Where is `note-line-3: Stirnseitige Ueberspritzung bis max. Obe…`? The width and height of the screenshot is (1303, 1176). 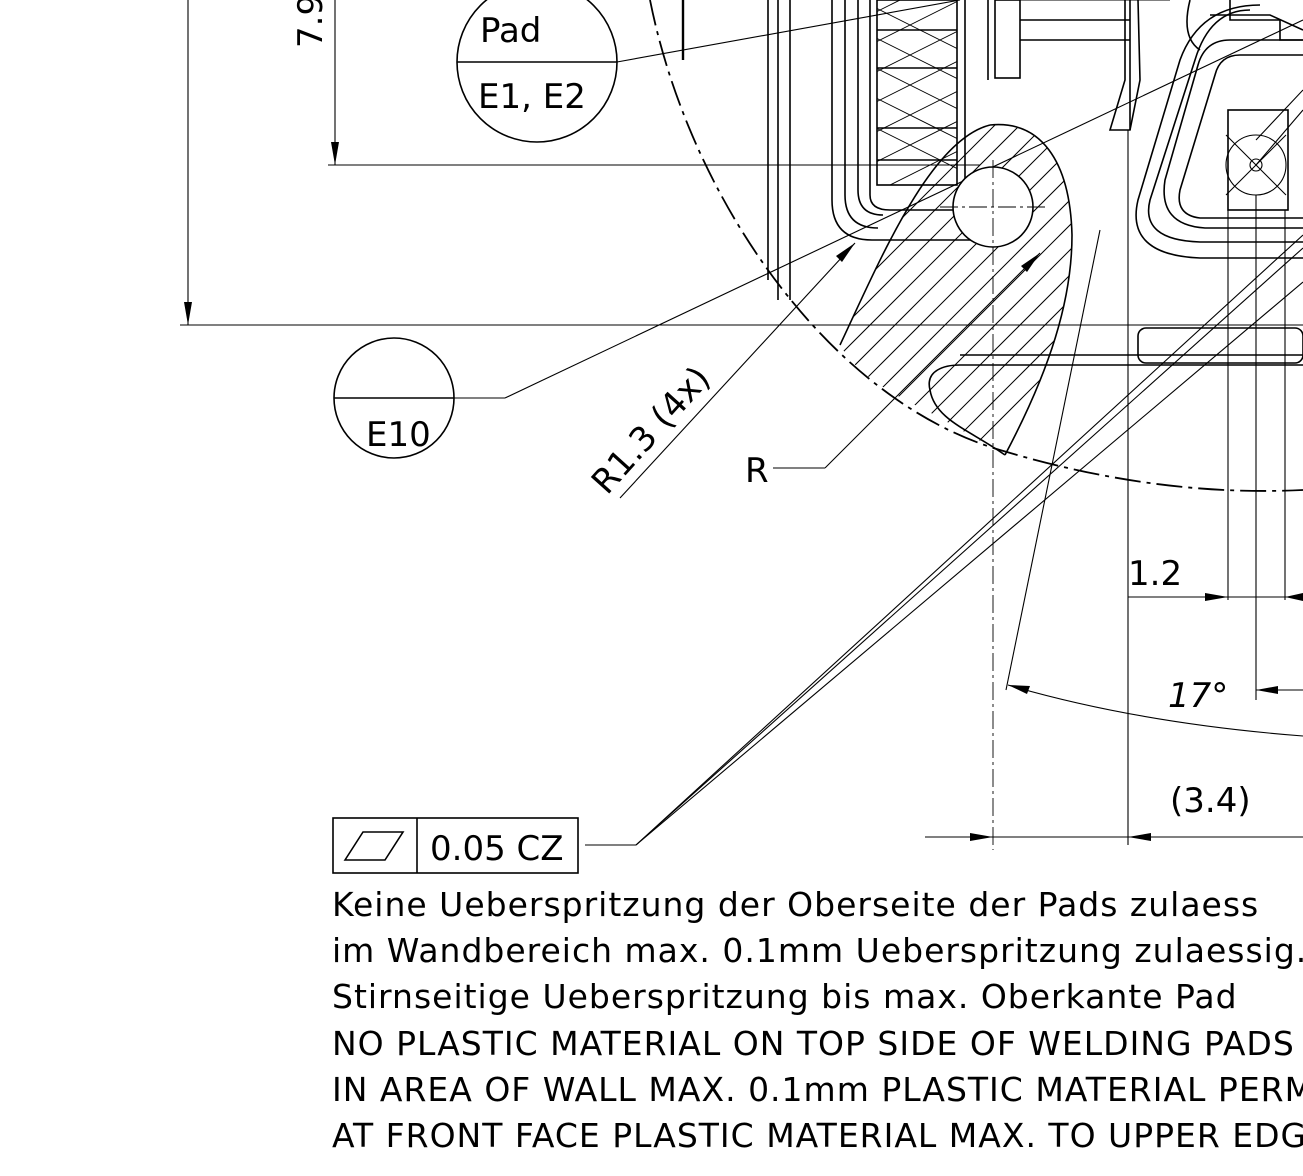
note-line-3: Stirnseitige Ueberspritzung bis max. Obe… is located at coordinates (785, 996).